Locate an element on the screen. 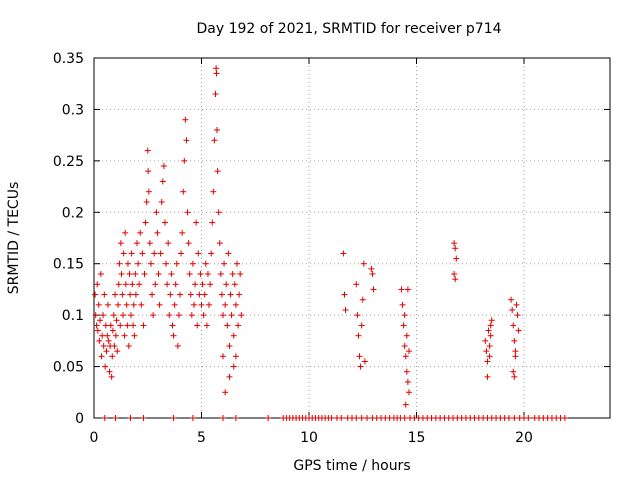 The height and width of the screenshot is (480, 640). x-tick-label: 20 is located at coordinates (524, 438).